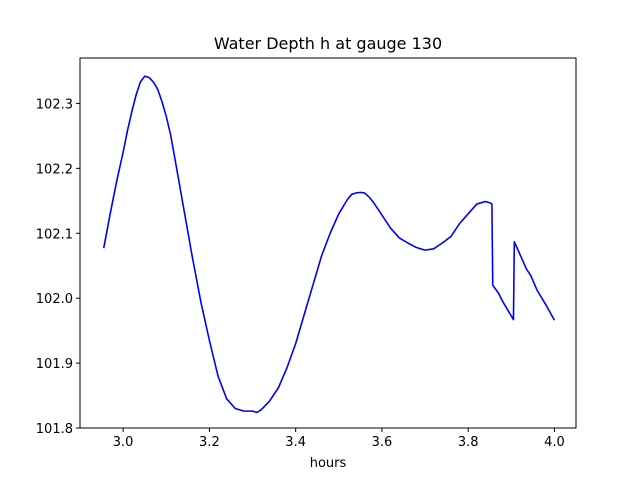  What do you see at coordinates (209, 442) in the screenshot?
I see `x-tick-label: 3.2` at bounding box center [209, 442].